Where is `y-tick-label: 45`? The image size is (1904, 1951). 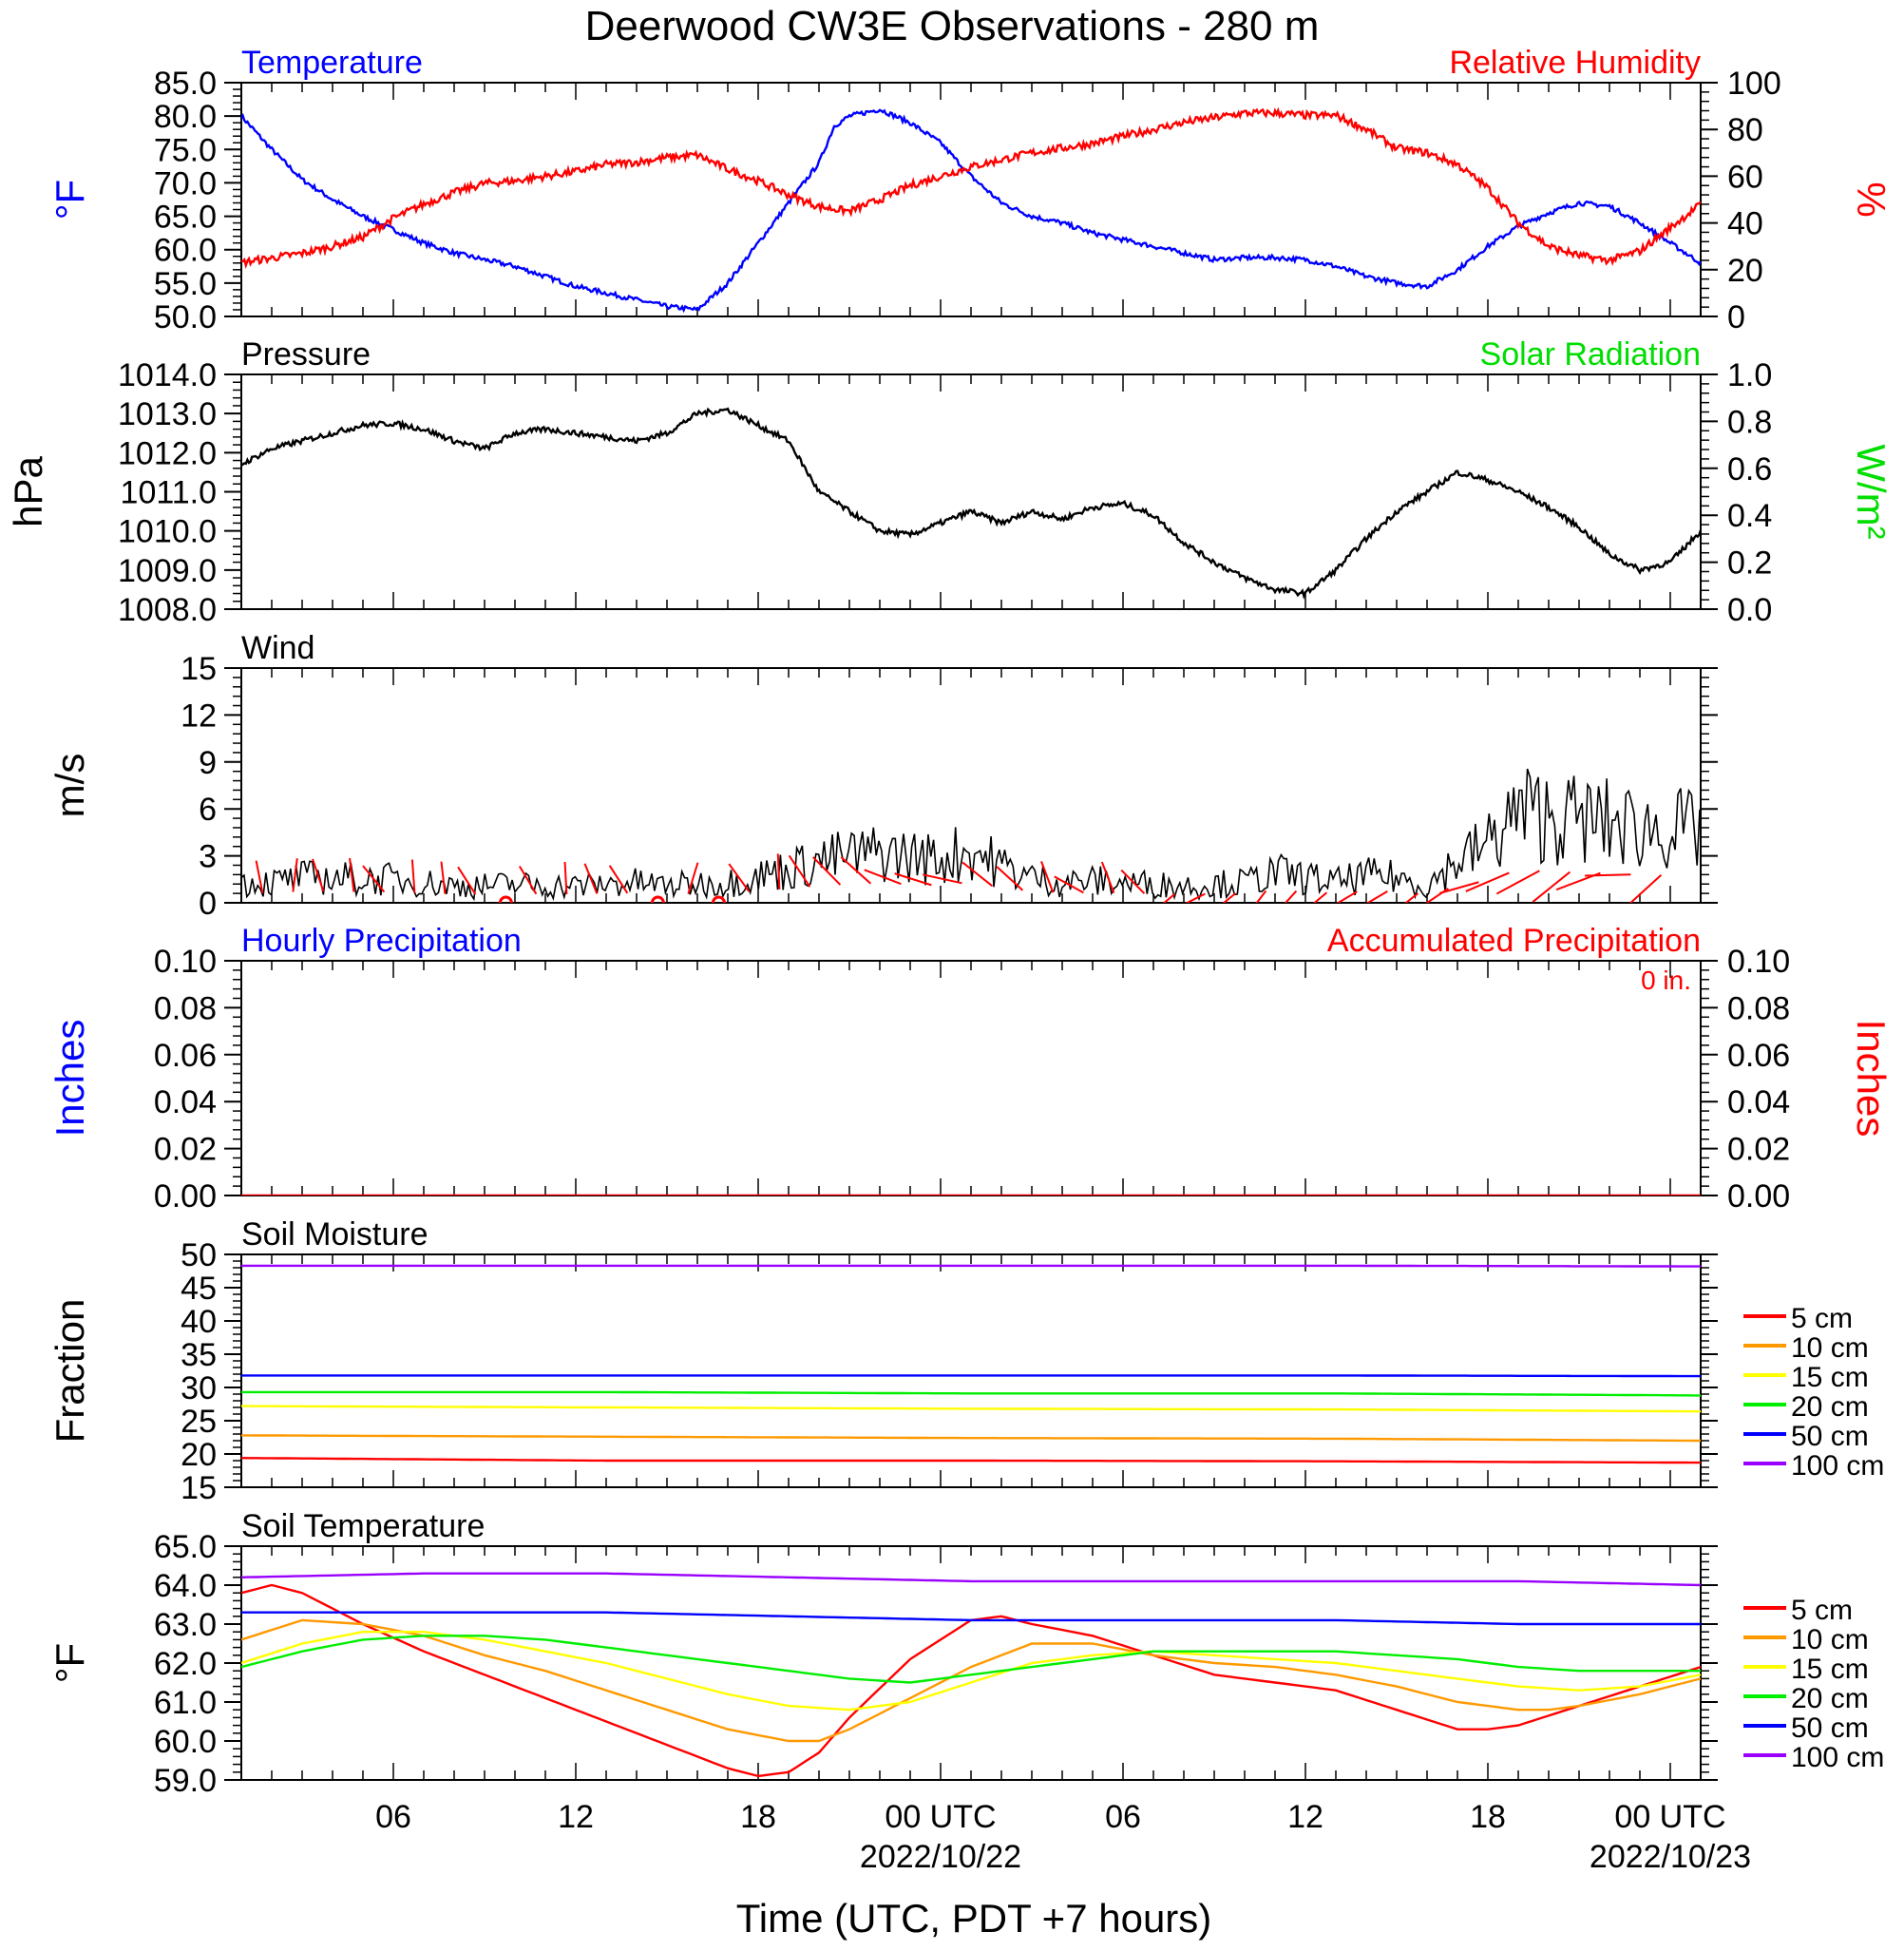
y-tick-label: 45 is located at coordinates (199, 1289).